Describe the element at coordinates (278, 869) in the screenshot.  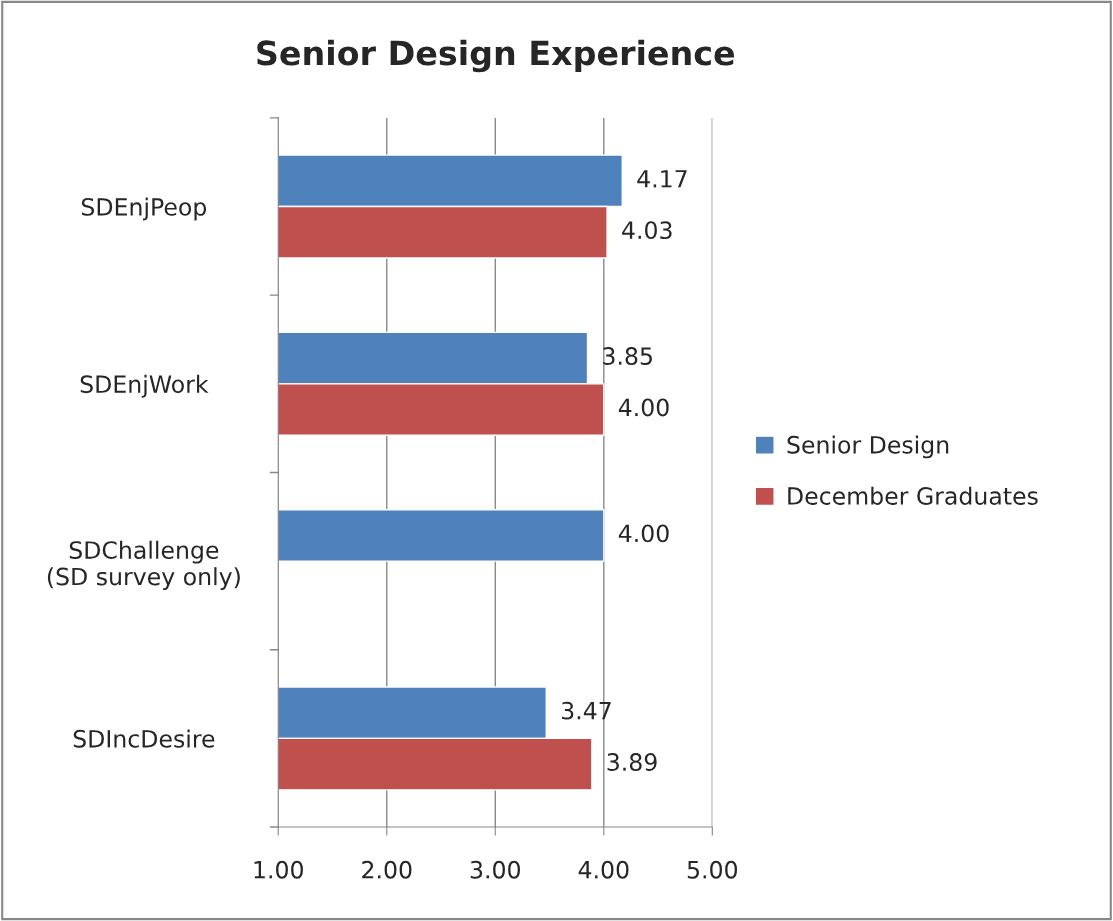
I see `x-tick-label: 1.00` at that location.